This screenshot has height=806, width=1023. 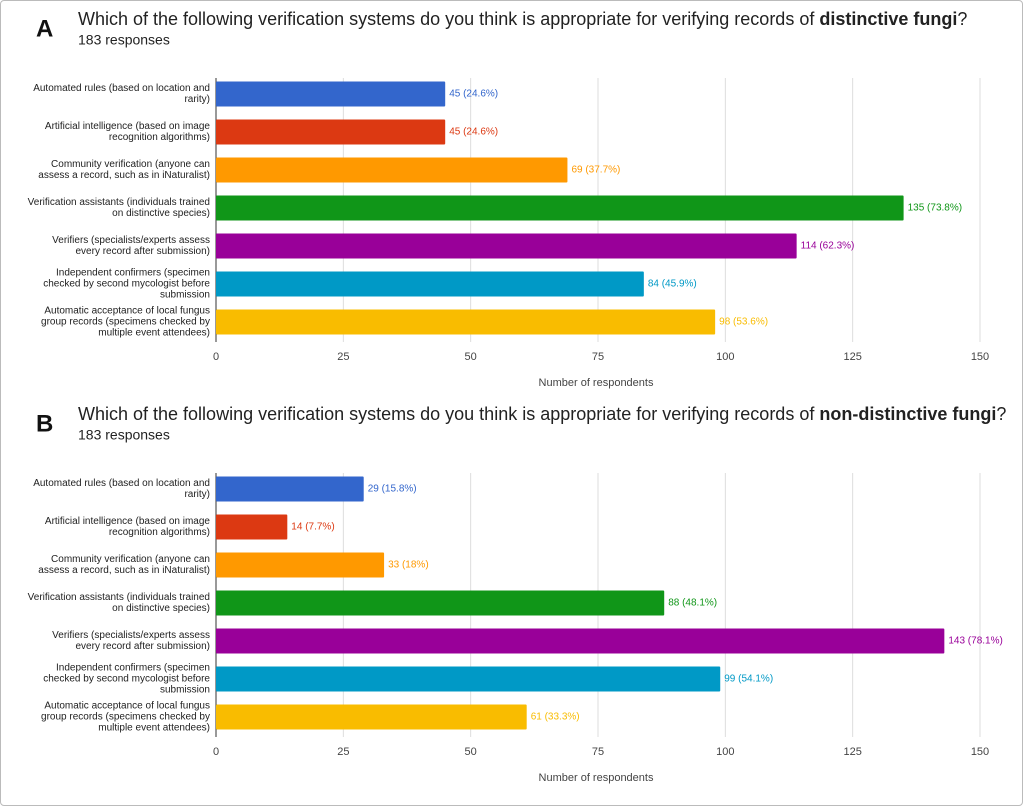 What do you see at coordinates (555, 717) in the screenshot?
I see `value-label: 61 (33.3%)` at bounding box center [555, 717].